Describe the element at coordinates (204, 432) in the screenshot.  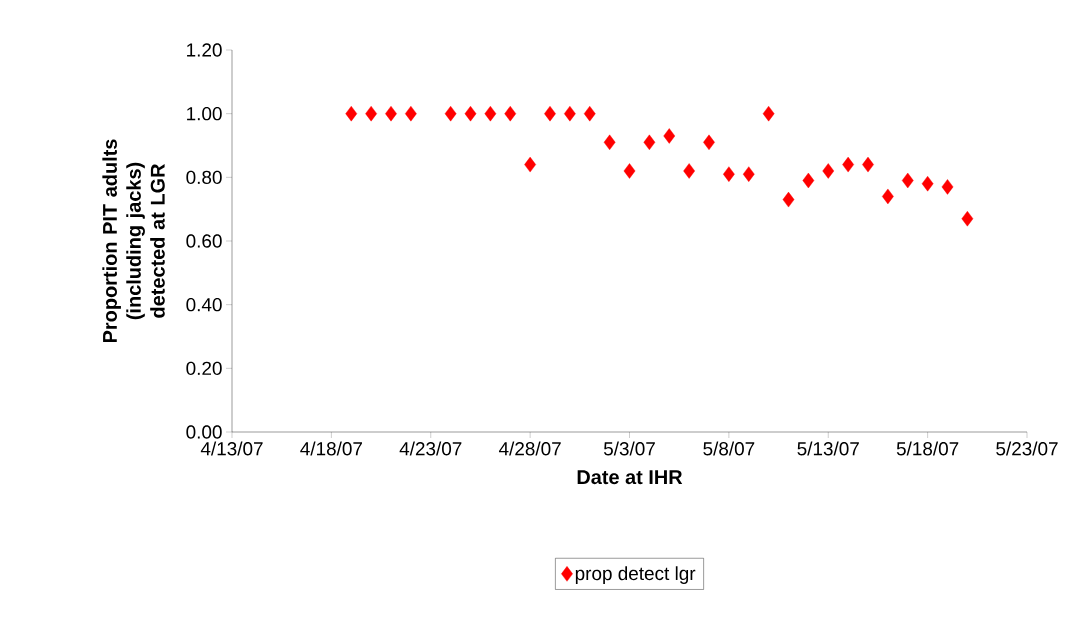
I see `y-tick-label: 0.00` at that location.